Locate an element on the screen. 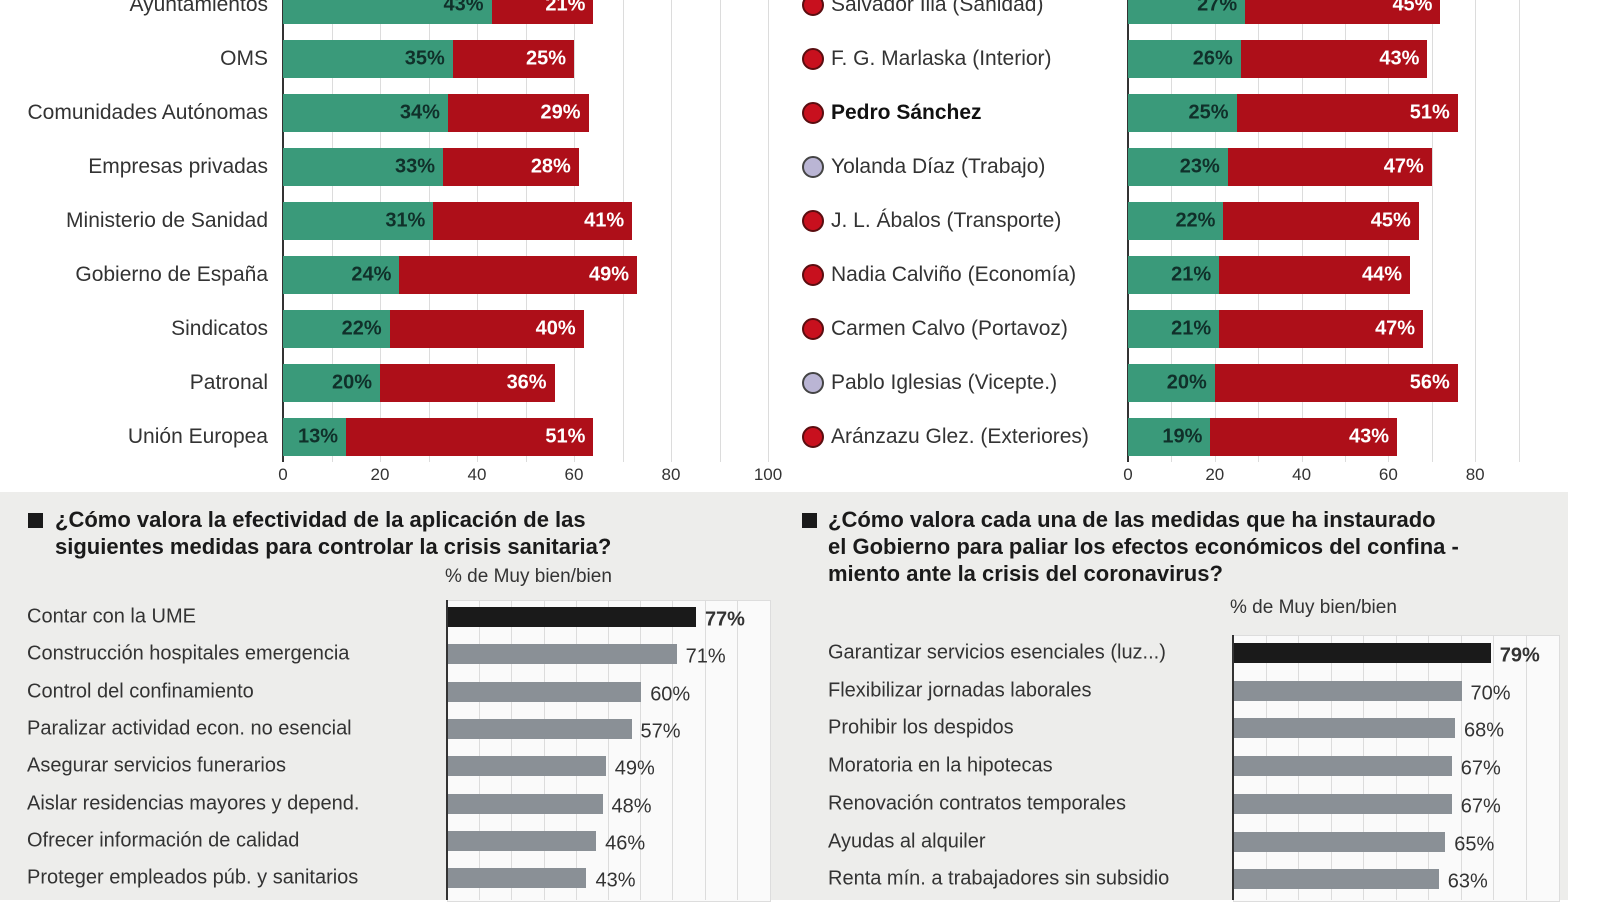 This screenshot has height=902, width=1600. category-label: Flexibilizar jornadas laborales is located at coordinates (960, 690).